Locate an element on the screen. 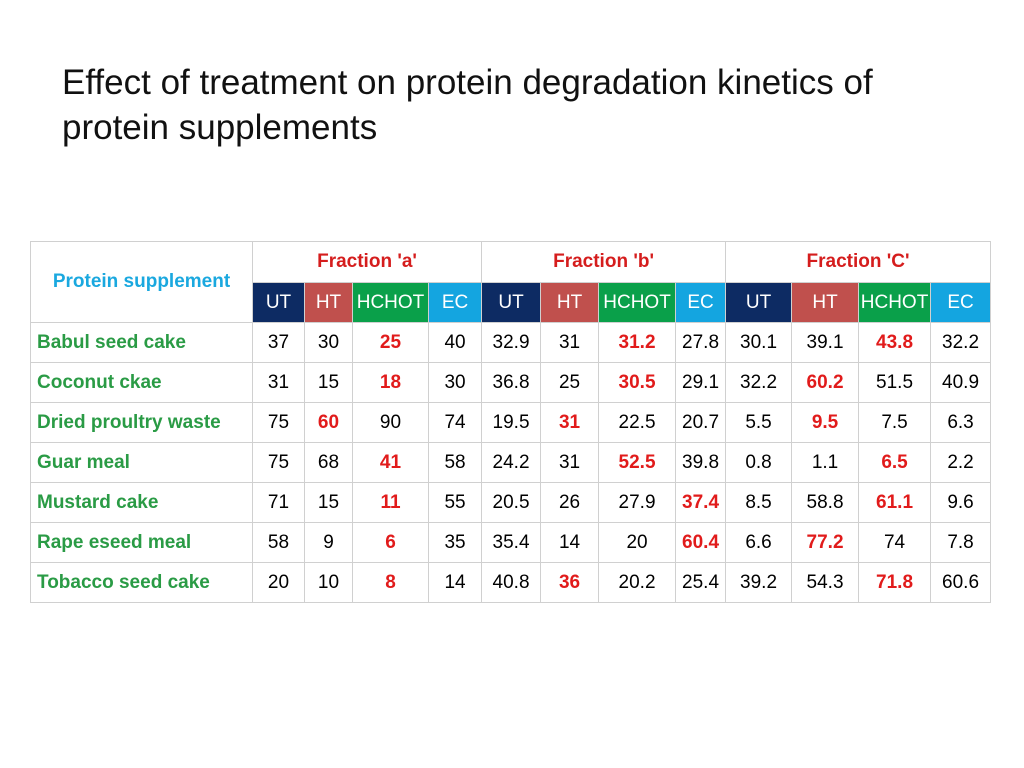  highlighted-value-cell: 31 is located at coordinates (570, 422).